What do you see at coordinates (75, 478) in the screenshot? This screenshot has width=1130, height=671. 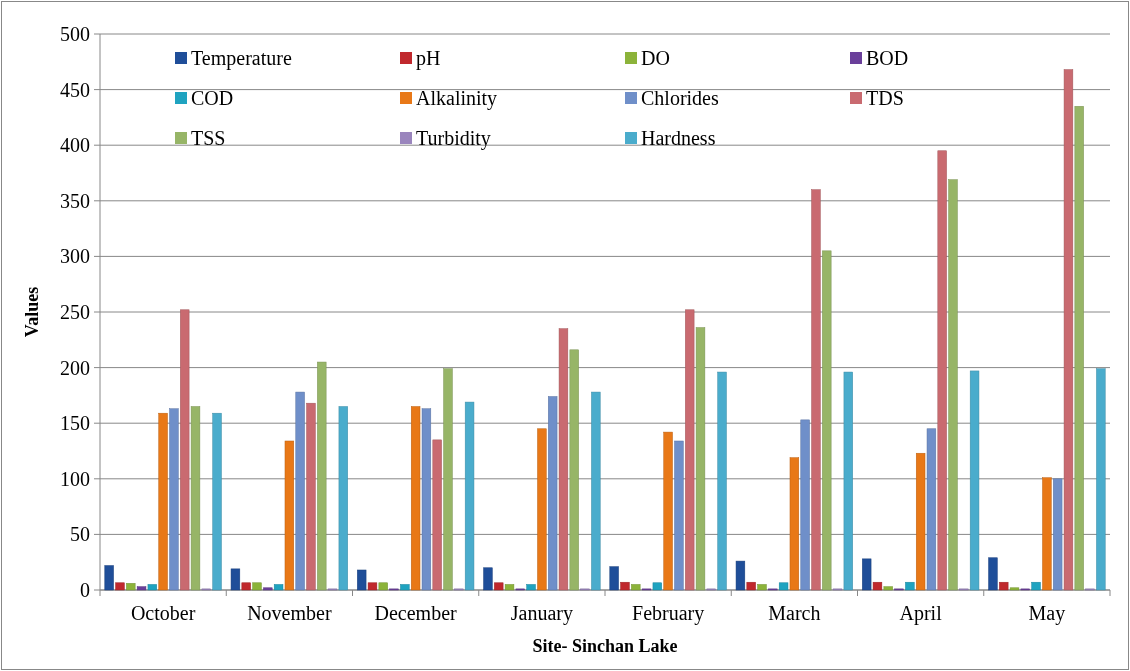 I see `y-tick-label: 100` at bounding box center [75, 478].